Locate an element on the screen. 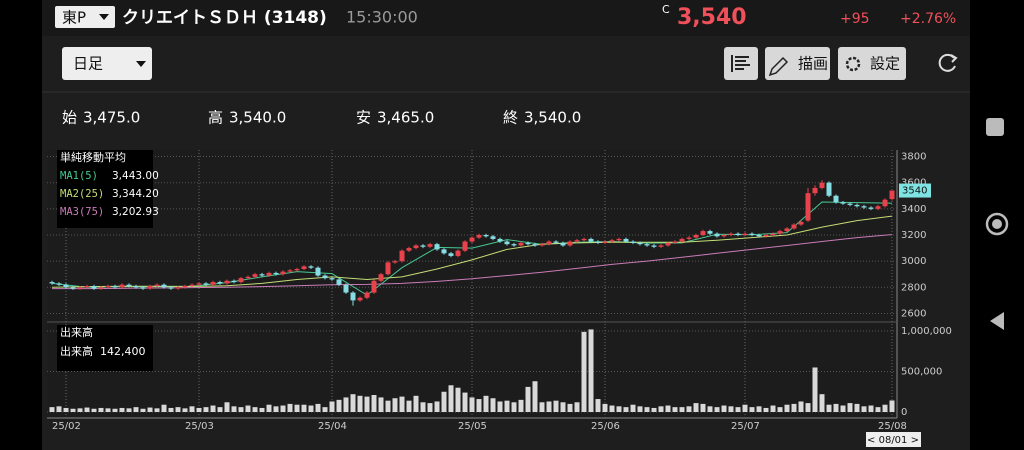 Image resolution: width=1024 pixels, height=450 pixels. period-select is located at coordinates (107, 63).